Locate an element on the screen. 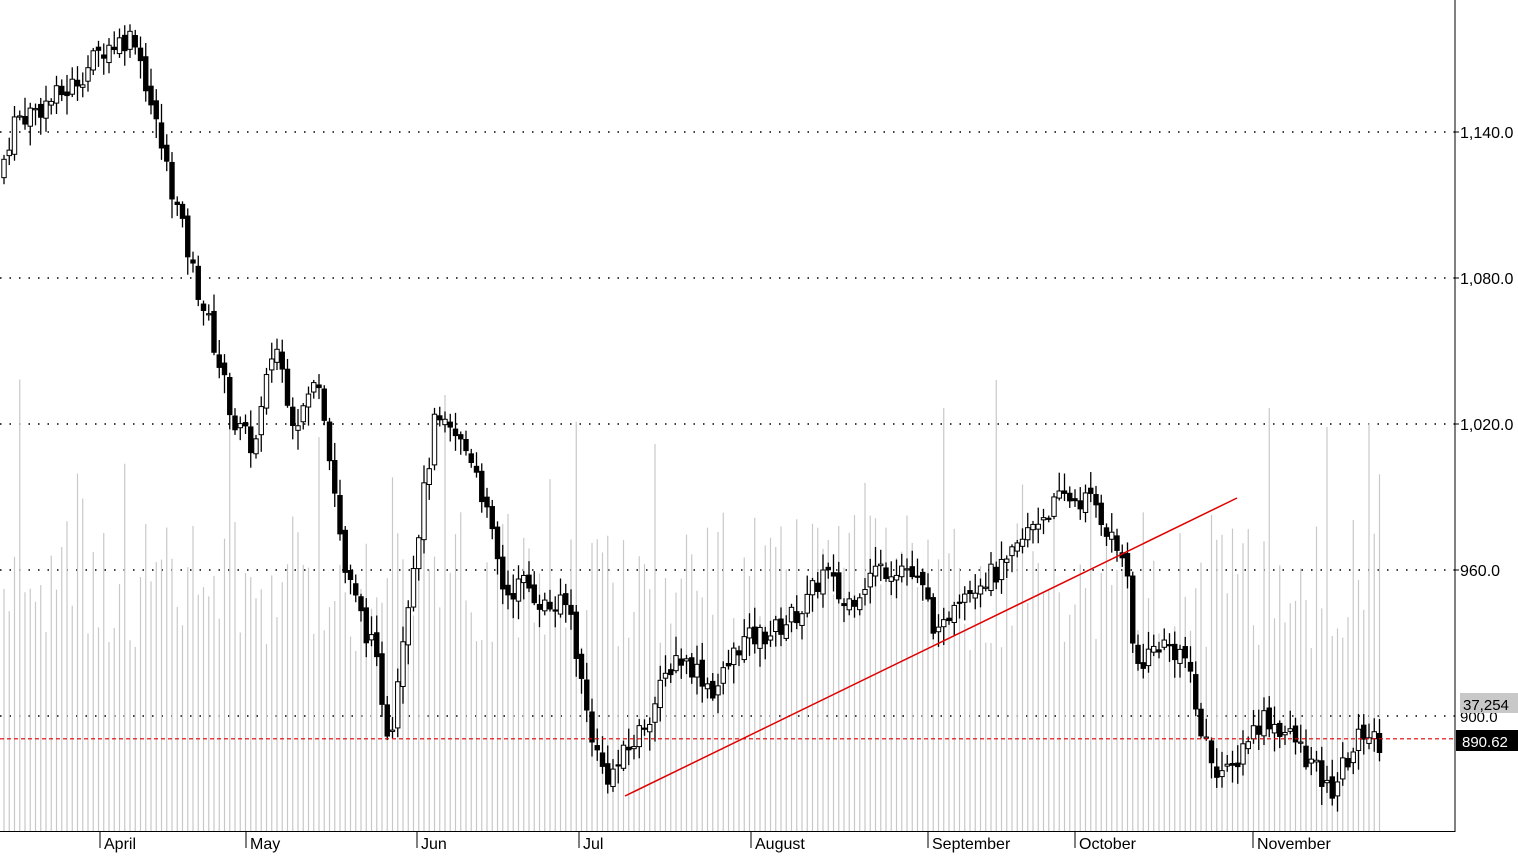 Image resolution: width=1518 pixels, height=858 pixels. y-tick-label-1: 1,020.0 is located at coordinates (1486, 425).